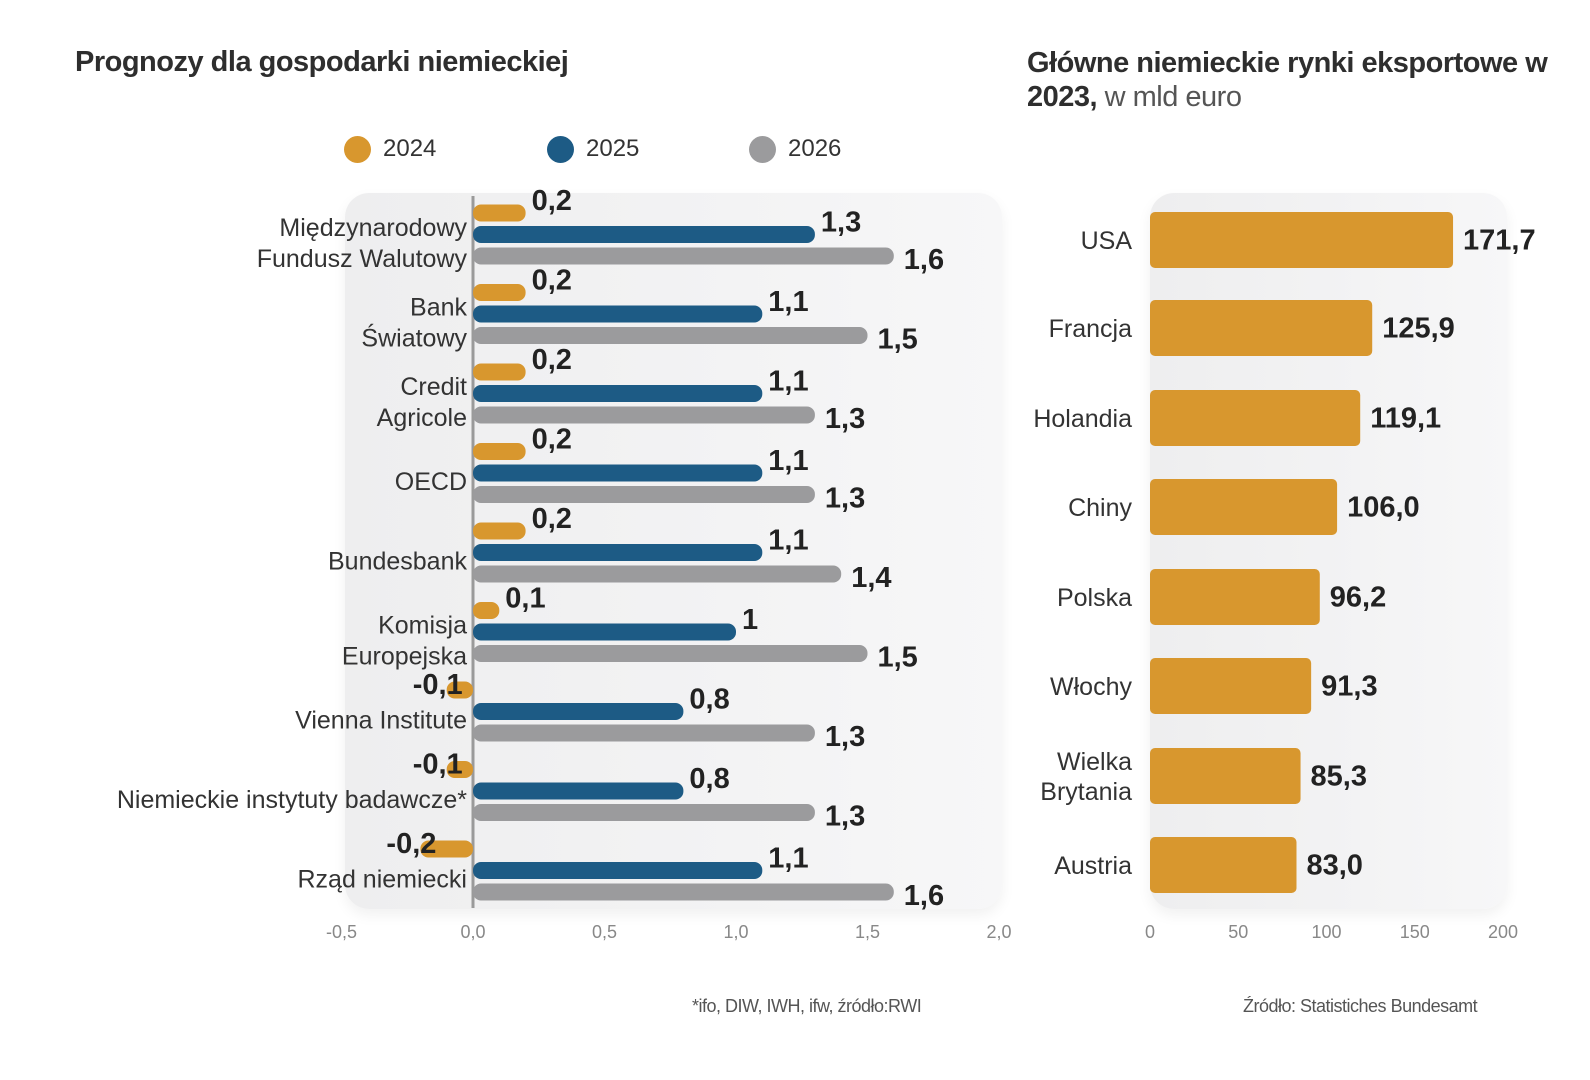 Image resolution: width=1590 pixels, height=1080 pixels. Describe the element at coordinates (618, 552) in the screenshot. I see `bar-2025-bundesbank` at that location.